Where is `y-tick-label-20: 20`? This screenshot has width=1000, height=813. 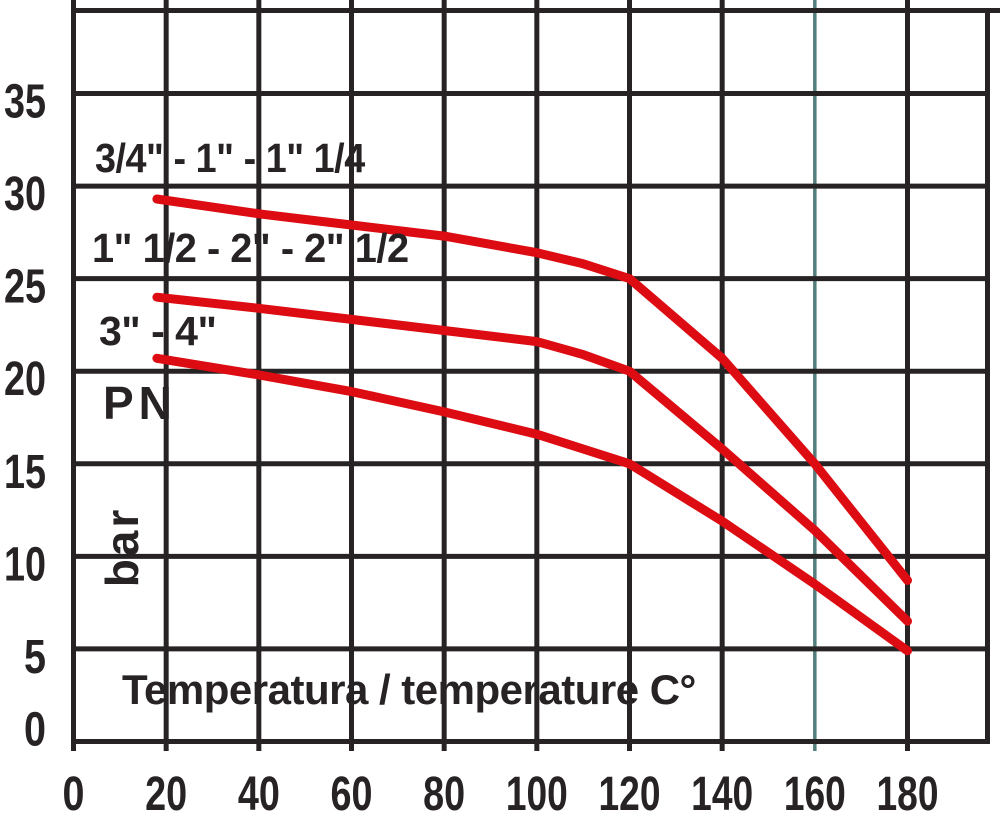 y-tick-label-20: 20 is located at coordinates (25, 379).